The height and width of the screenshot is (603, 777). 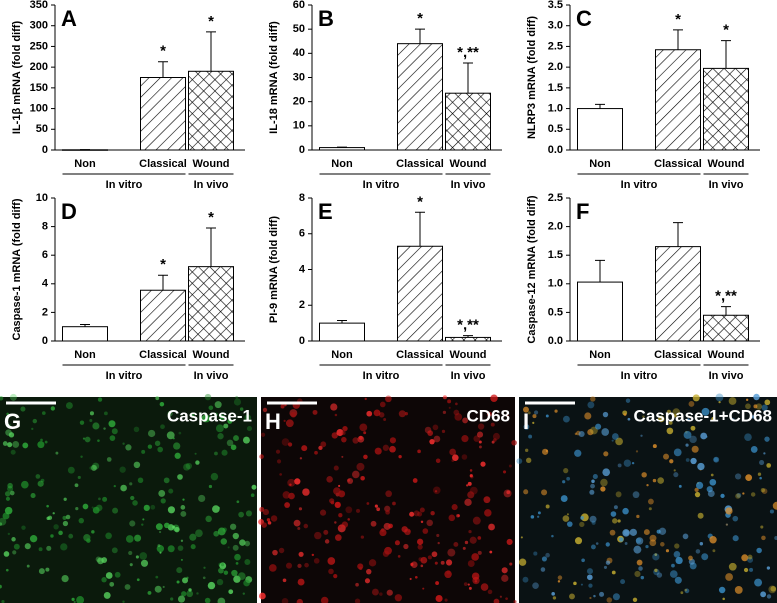 I want to click on micrograph: H CD68, so click(x=387, y=498).